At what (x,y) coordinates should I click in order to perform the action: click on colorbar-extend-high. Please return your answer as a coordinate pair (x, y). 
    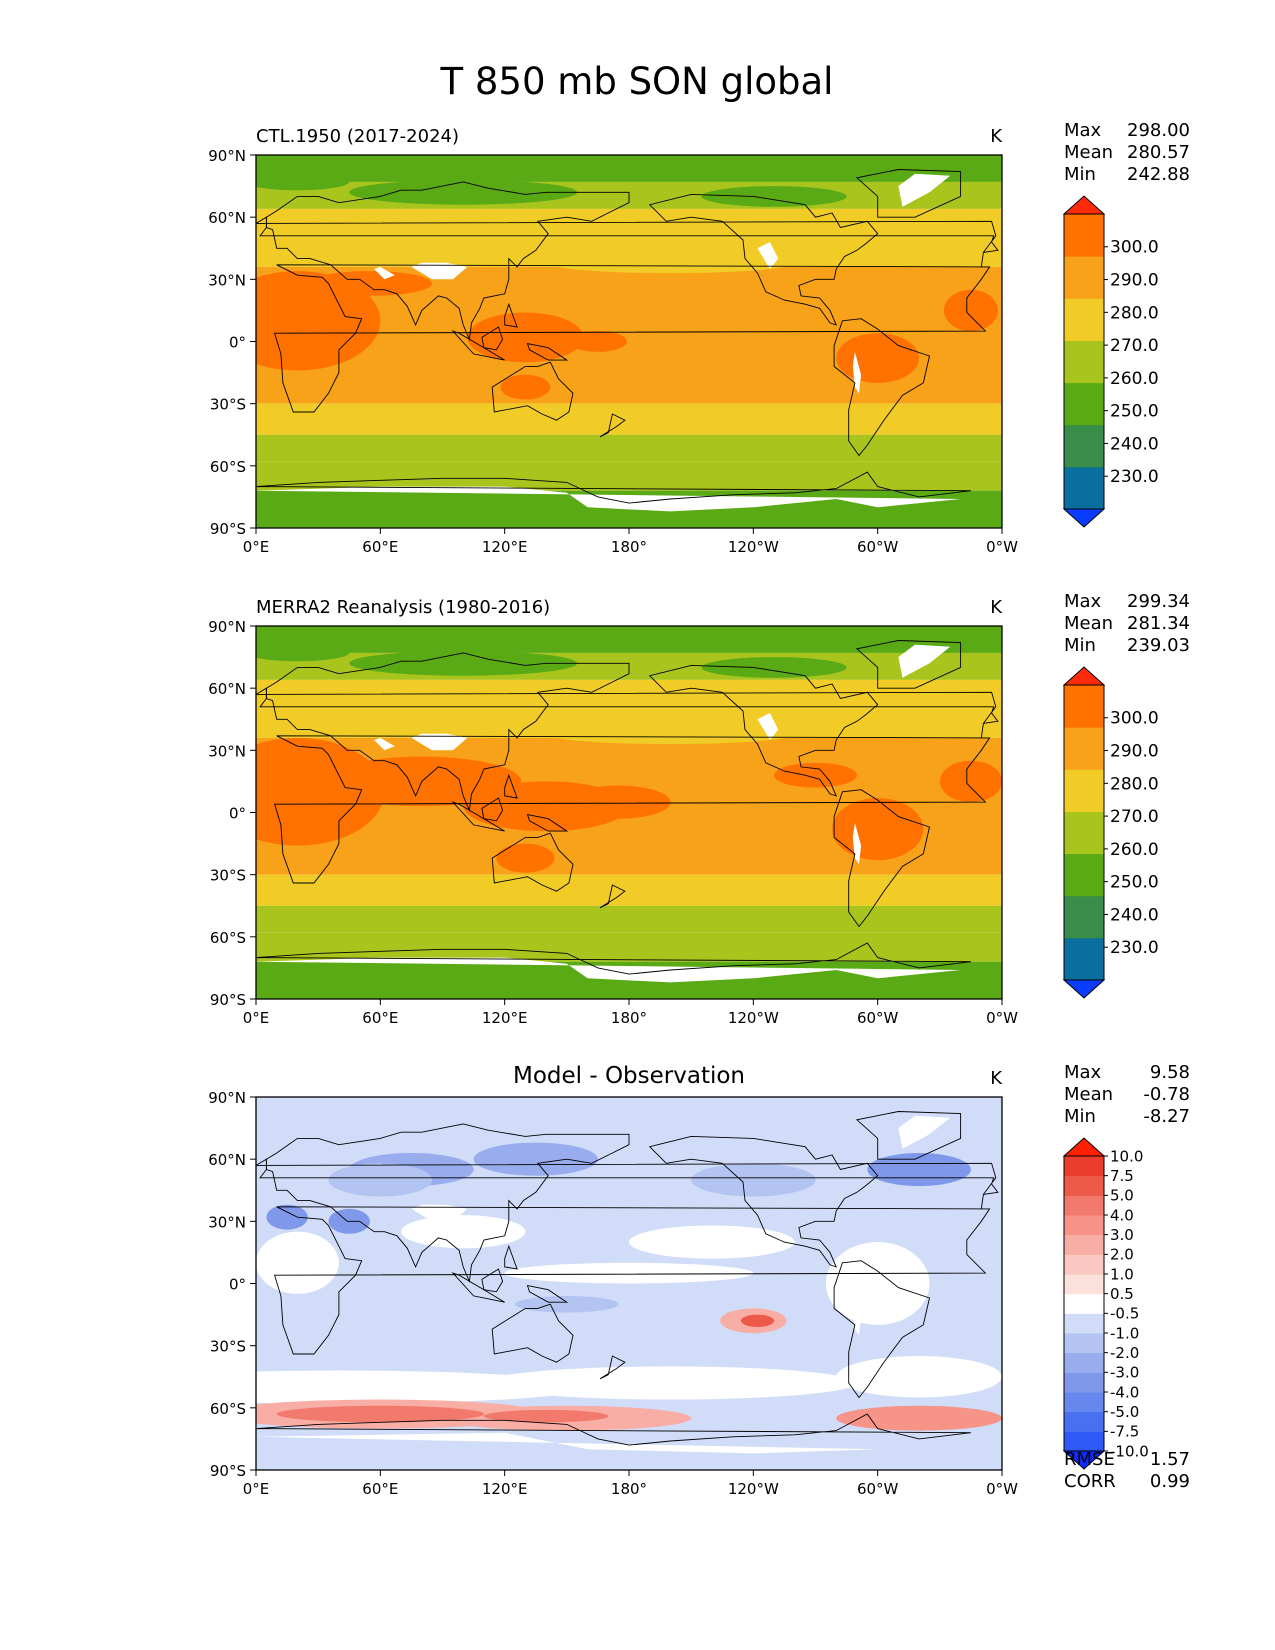
    Looking at the image, I should click on (1084, 676).